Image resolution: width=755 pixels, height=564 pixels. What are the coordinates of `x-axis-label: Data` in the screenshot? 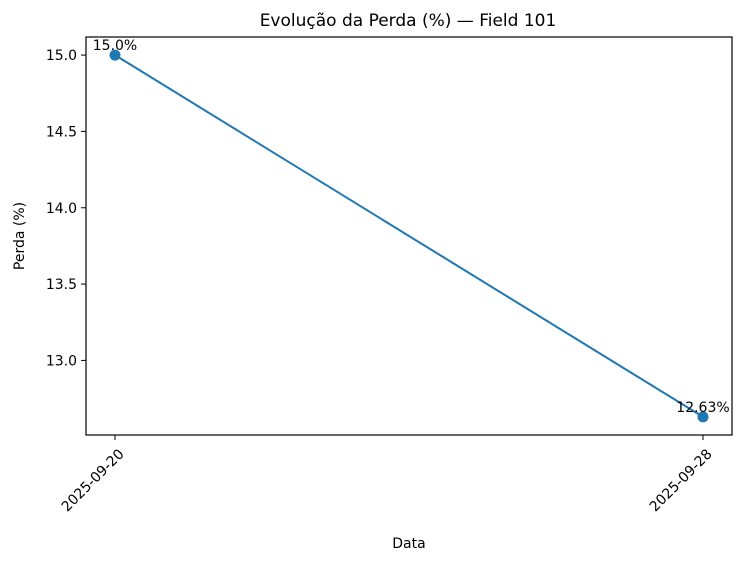 It's located at (408, 544).